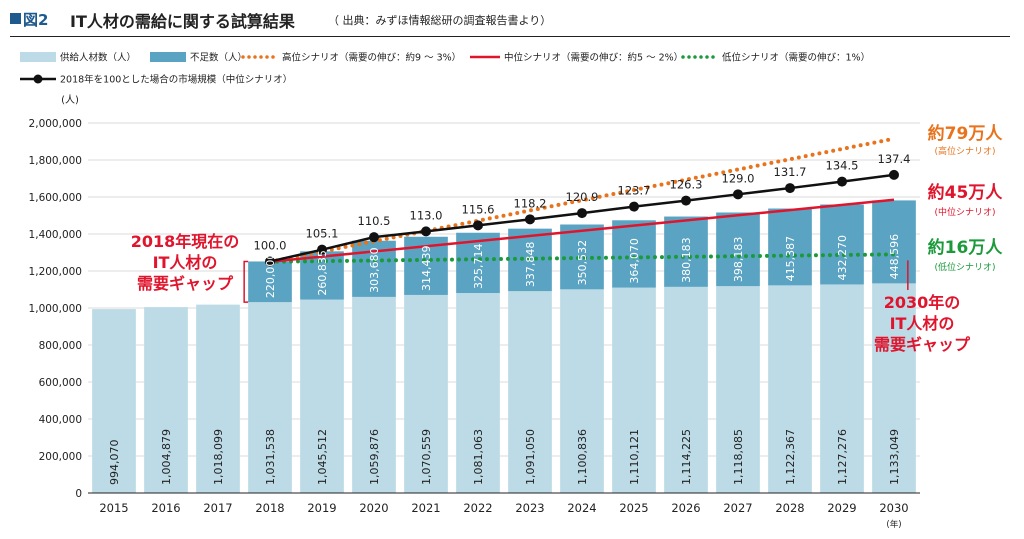 The height and width of the screenshot is (539, 1024). What do you see at coordinates (894, 159) in the screenshot?
I see `market-index-label: 137.4` at bounding box center [894, 159].